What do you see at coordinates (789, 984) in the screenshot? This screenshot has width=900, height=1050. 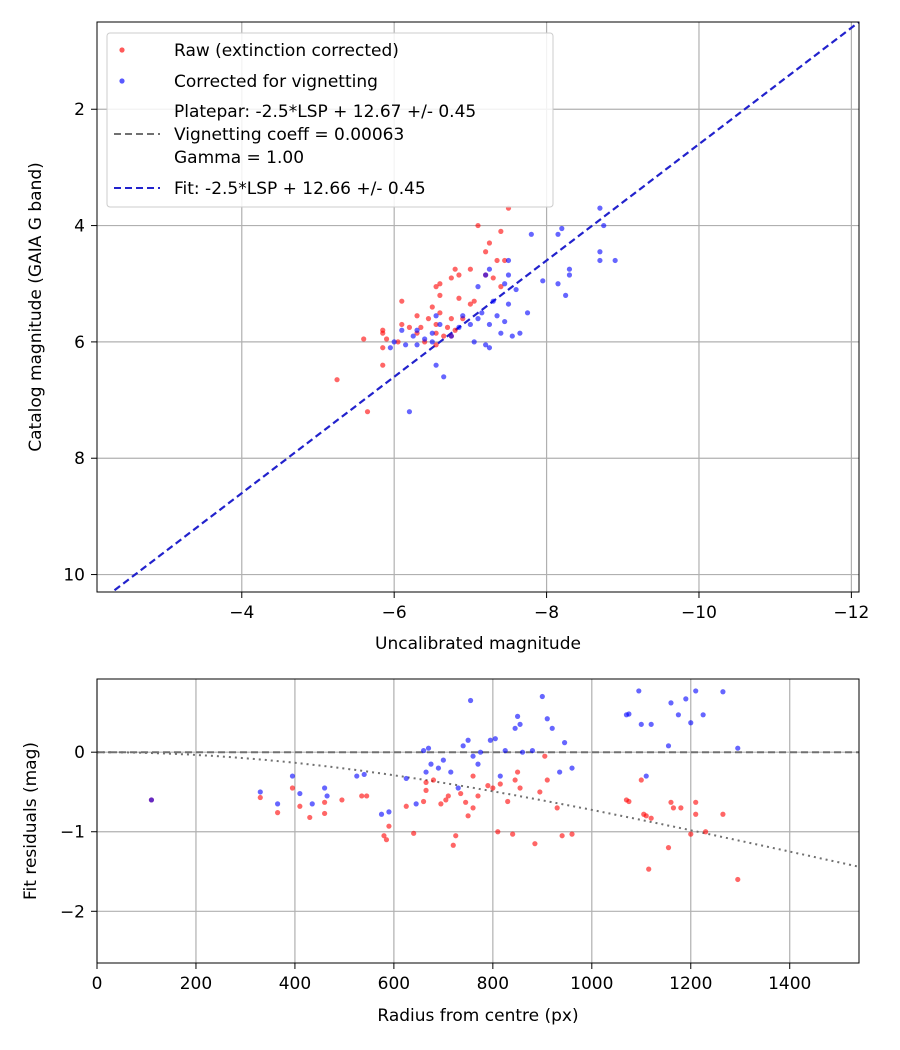 I see `x-tick-label: 1400` at bounding box center [789, 984].